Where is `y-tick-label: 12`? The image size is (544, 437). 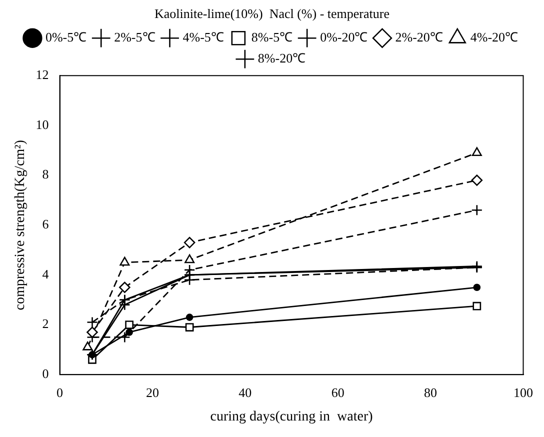 y-tick-label: 12 is located at coordinates (42, 74).